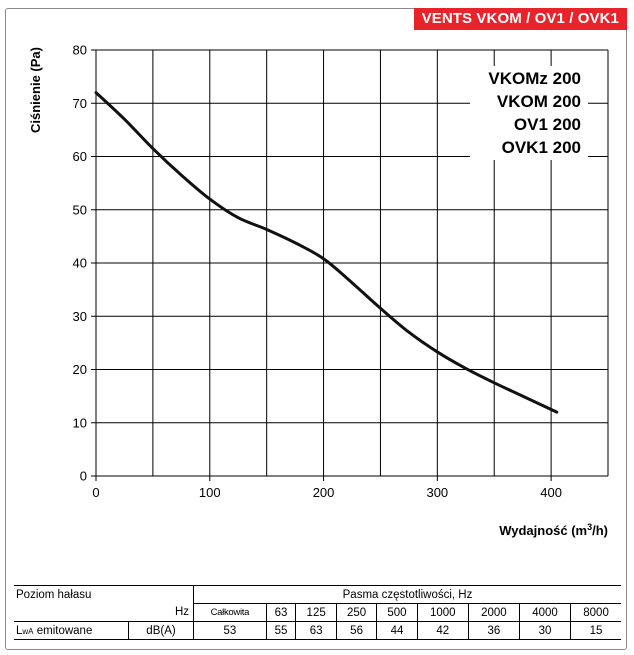  What do you see at coordinates (437, 492) in the screenshot?
I see `x-tick-label: 300` at bounding box center [437, 492].